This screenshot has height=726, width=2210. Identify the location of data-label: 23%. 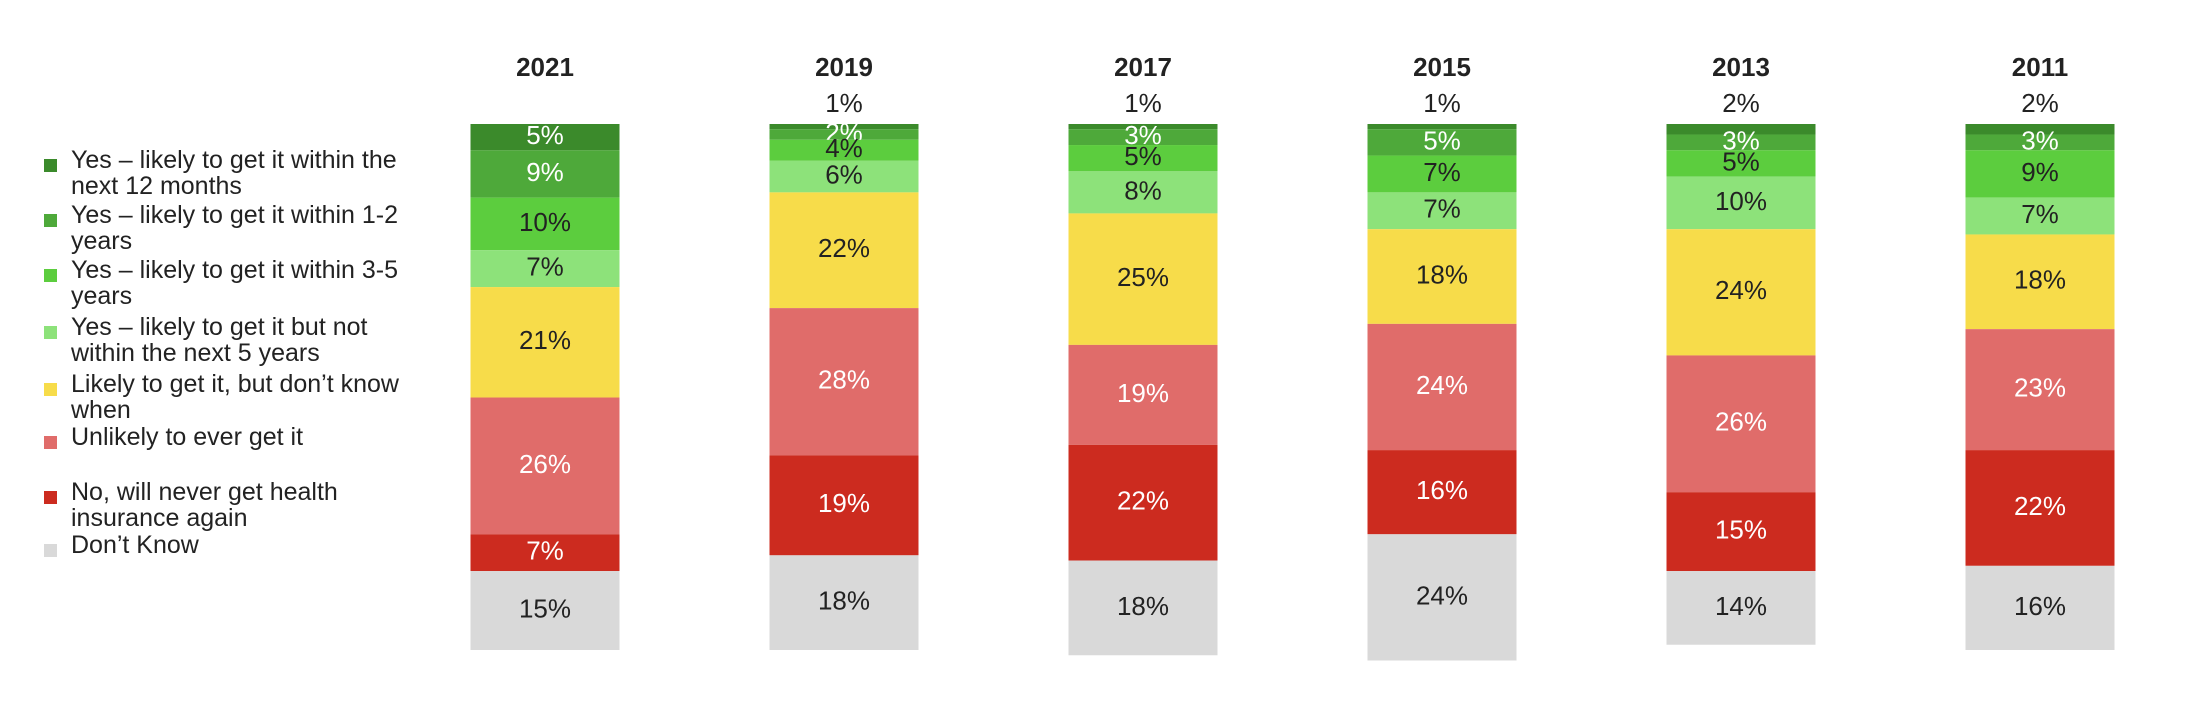
(2040, 388).